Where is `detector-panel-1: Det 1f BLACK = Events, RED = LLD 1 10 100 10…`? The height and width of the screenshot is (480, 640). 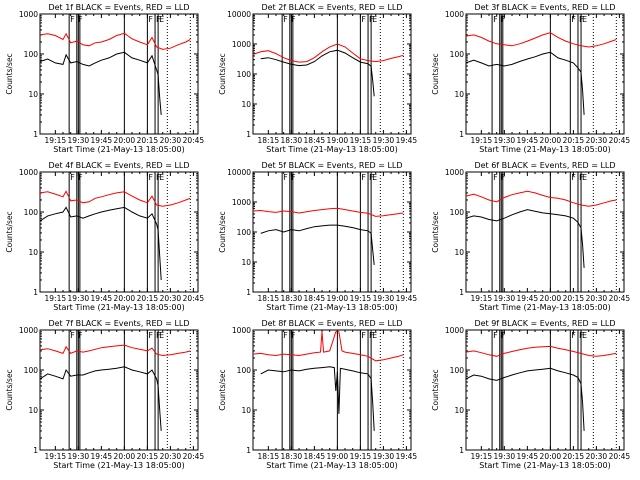 detector-panel-1: Det 1f BLACK = Events, RED = LLD 1 10 100 10… is located at coordinates (104, 78).